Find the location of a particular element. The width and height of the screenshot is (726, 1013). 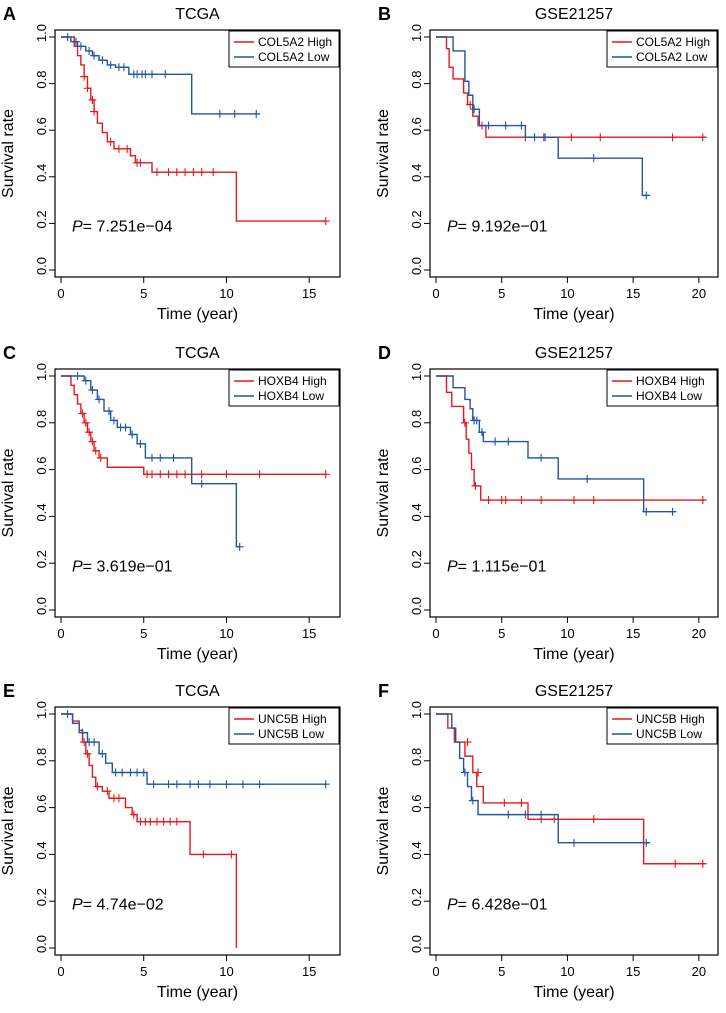

y-tick-label: 0.8 is located at coordinates (416, 419).